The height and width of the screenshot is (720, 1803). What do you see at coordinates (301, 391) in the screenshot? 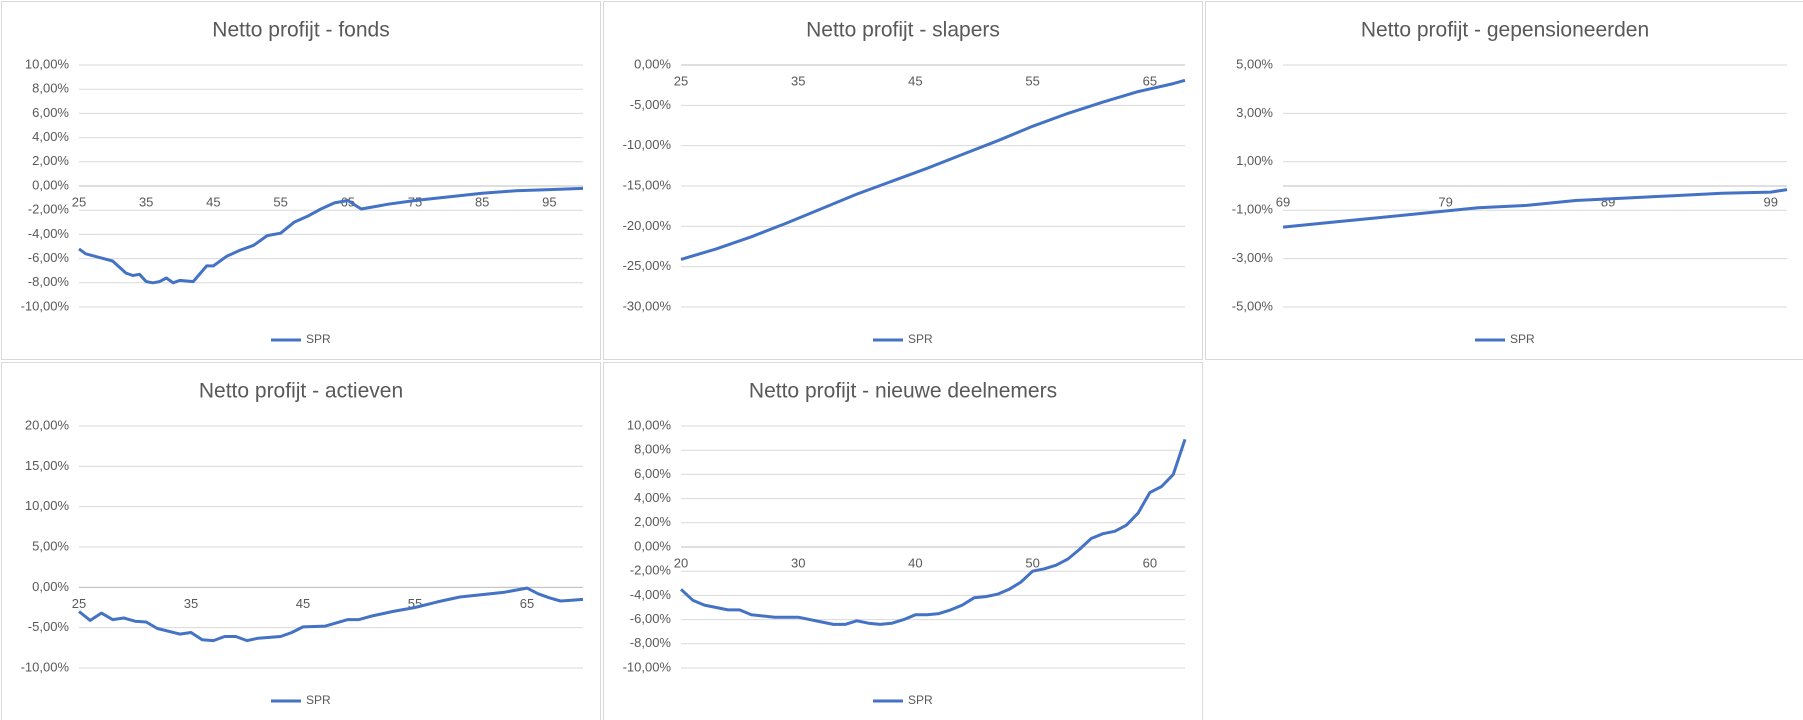
I see `chart-title: Netto profijt - actieven` at bounding box center [301, 391].